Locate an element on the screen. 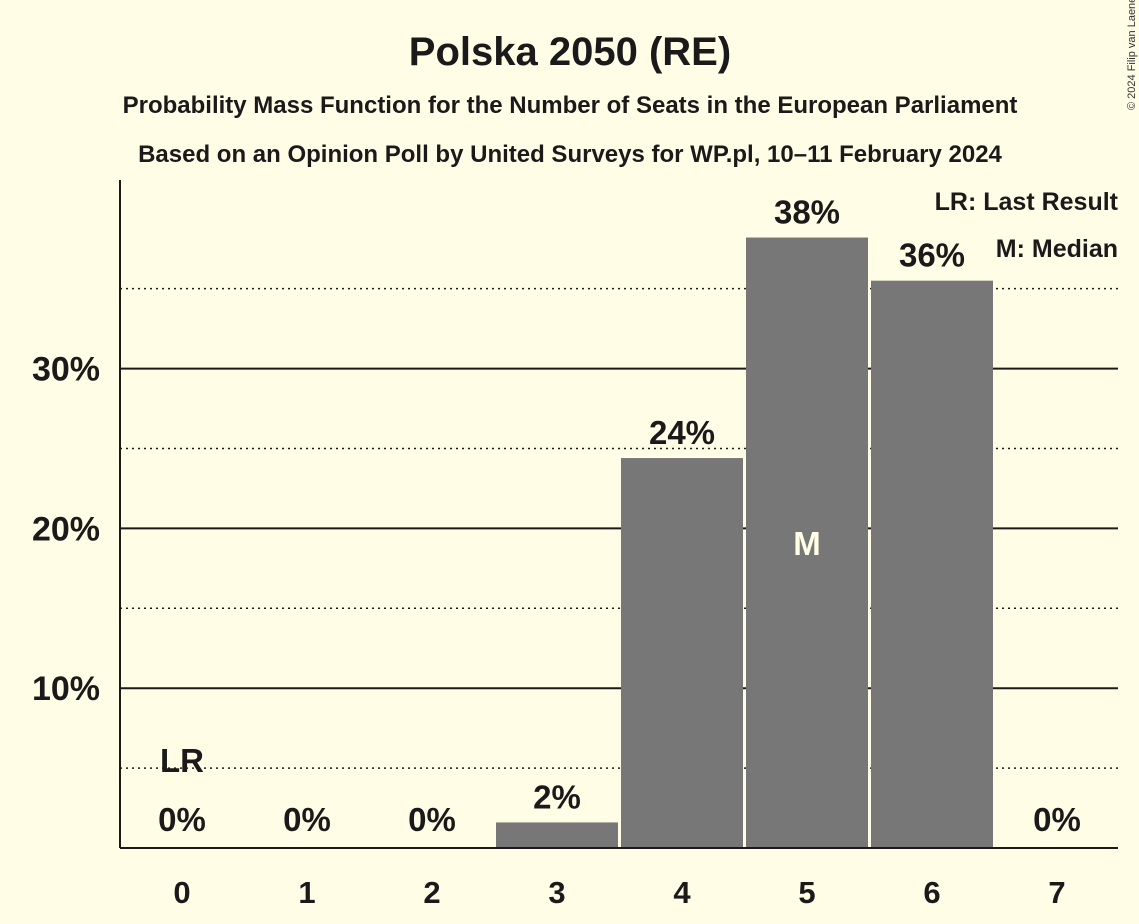  x-tick-label: 6 is located at coordinates (931, 892).